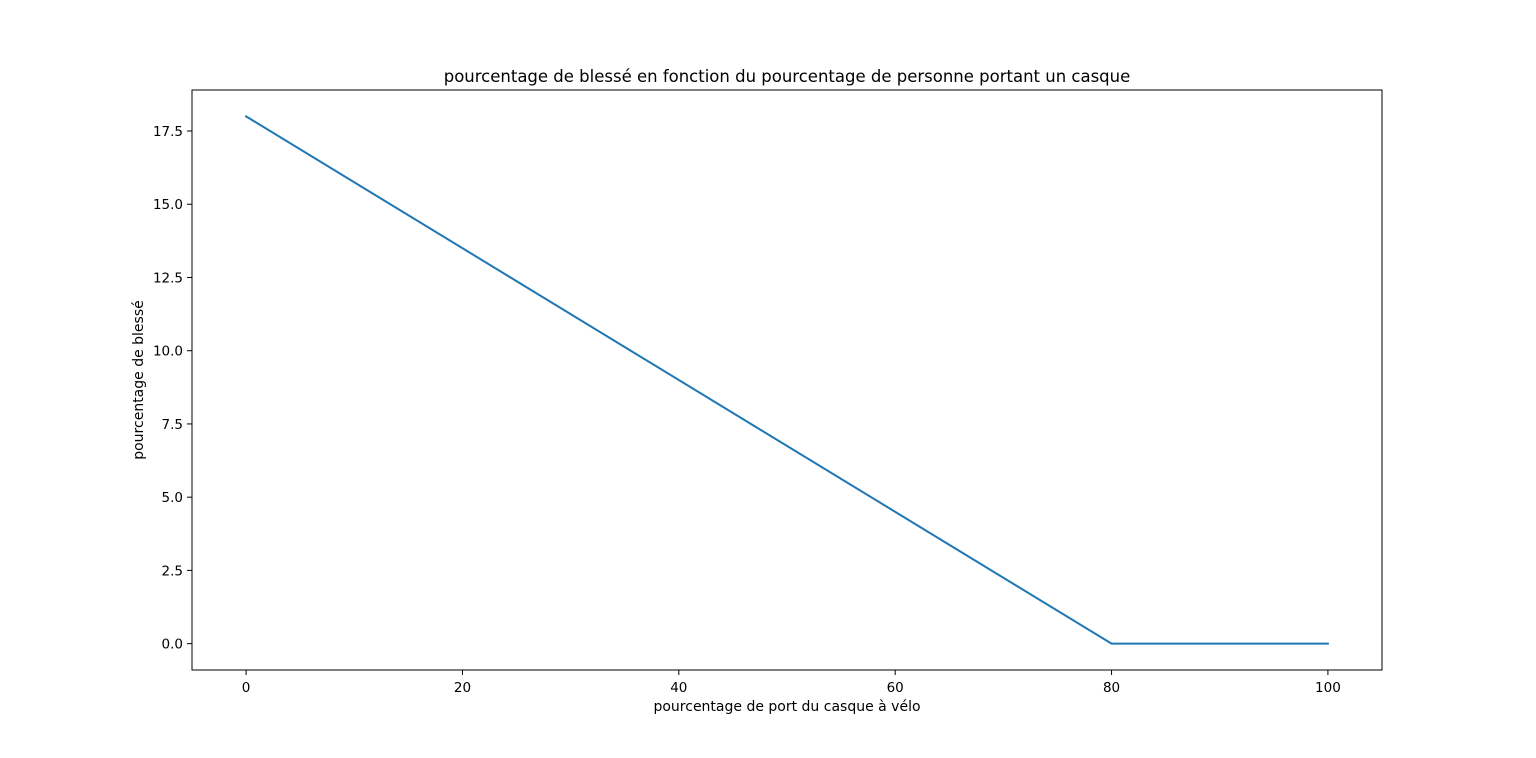  I want to click on y-tick-label: 0.0, so click(172, 645).